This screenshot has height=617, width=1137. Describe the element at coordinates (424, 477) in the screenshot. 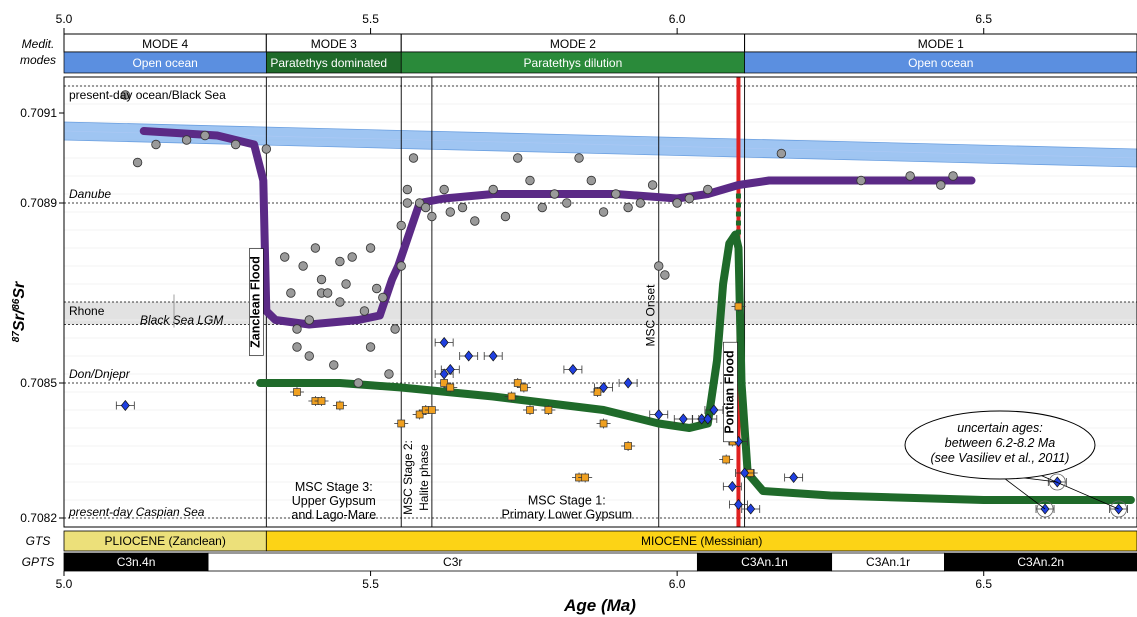

I see `halite-phase-label: Halite phase` at that location.